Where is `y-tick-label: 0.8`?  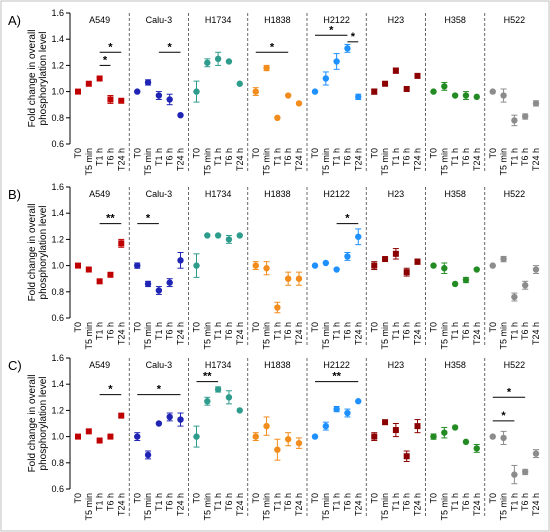 y-tick-label: 0.8 is located at coordinates (57, 118).